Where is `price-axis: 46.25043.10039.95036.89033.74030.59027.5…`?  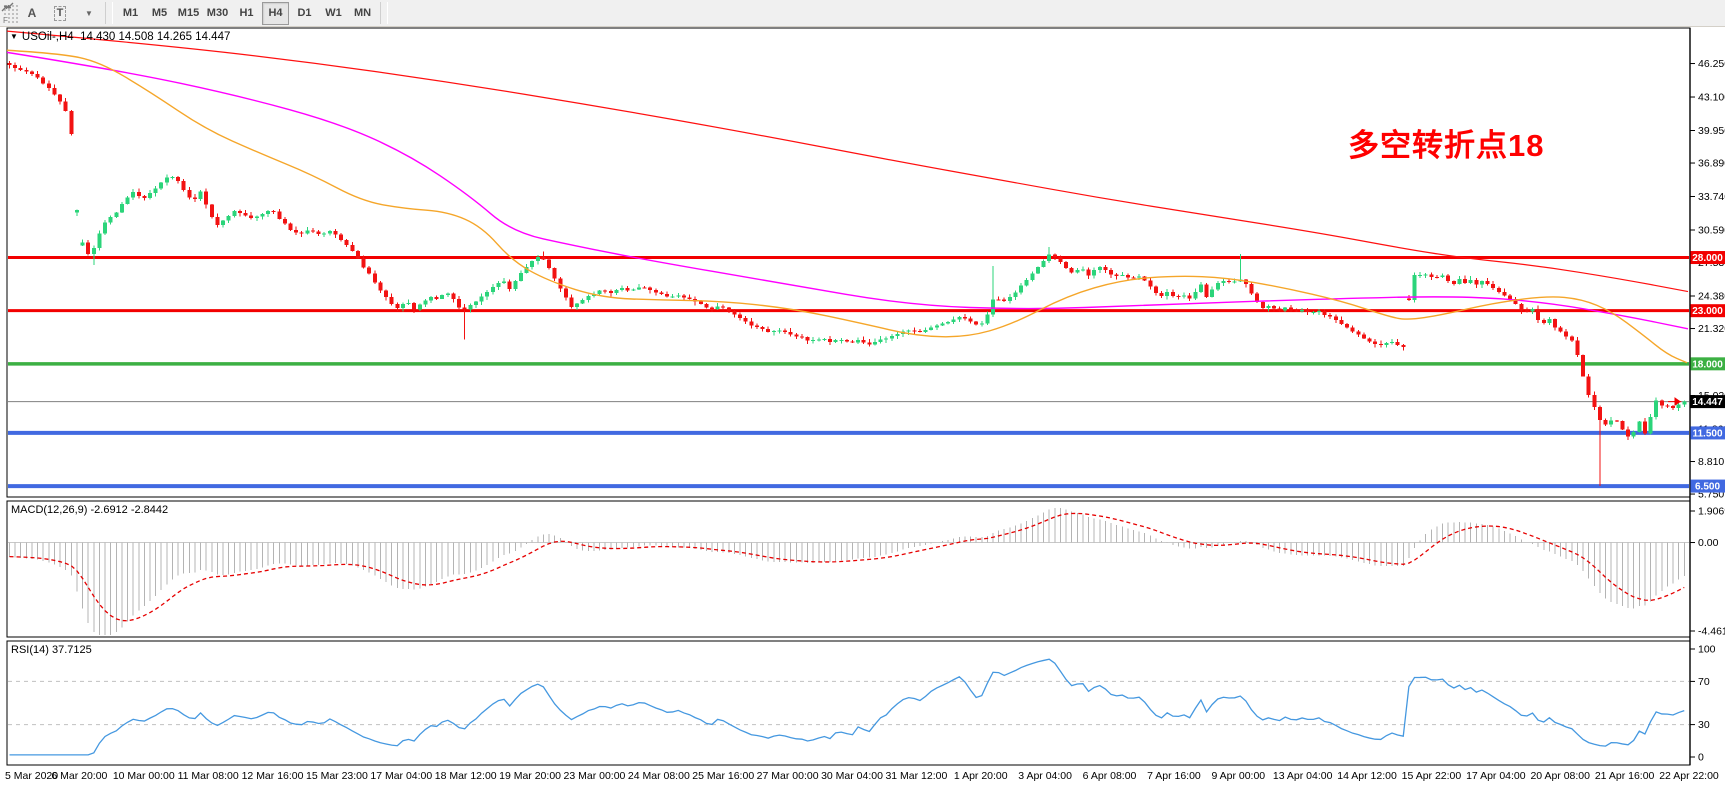
price-axis: 46.25043.10039.95036.89033.74030.59027.5… is located at coordinates (1707, 411).